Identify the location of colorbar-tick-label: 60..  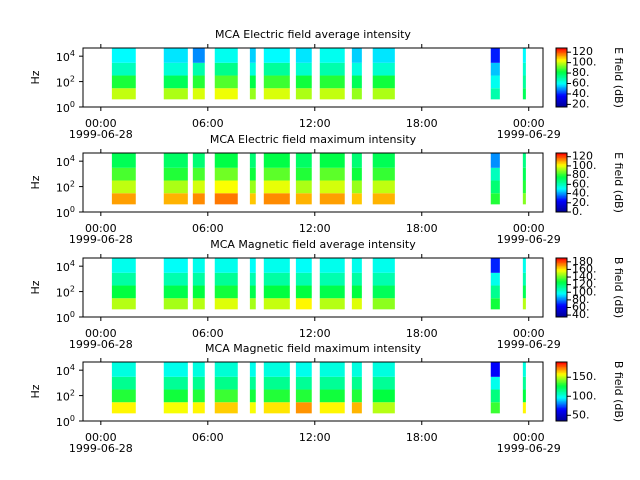
(581, 306).